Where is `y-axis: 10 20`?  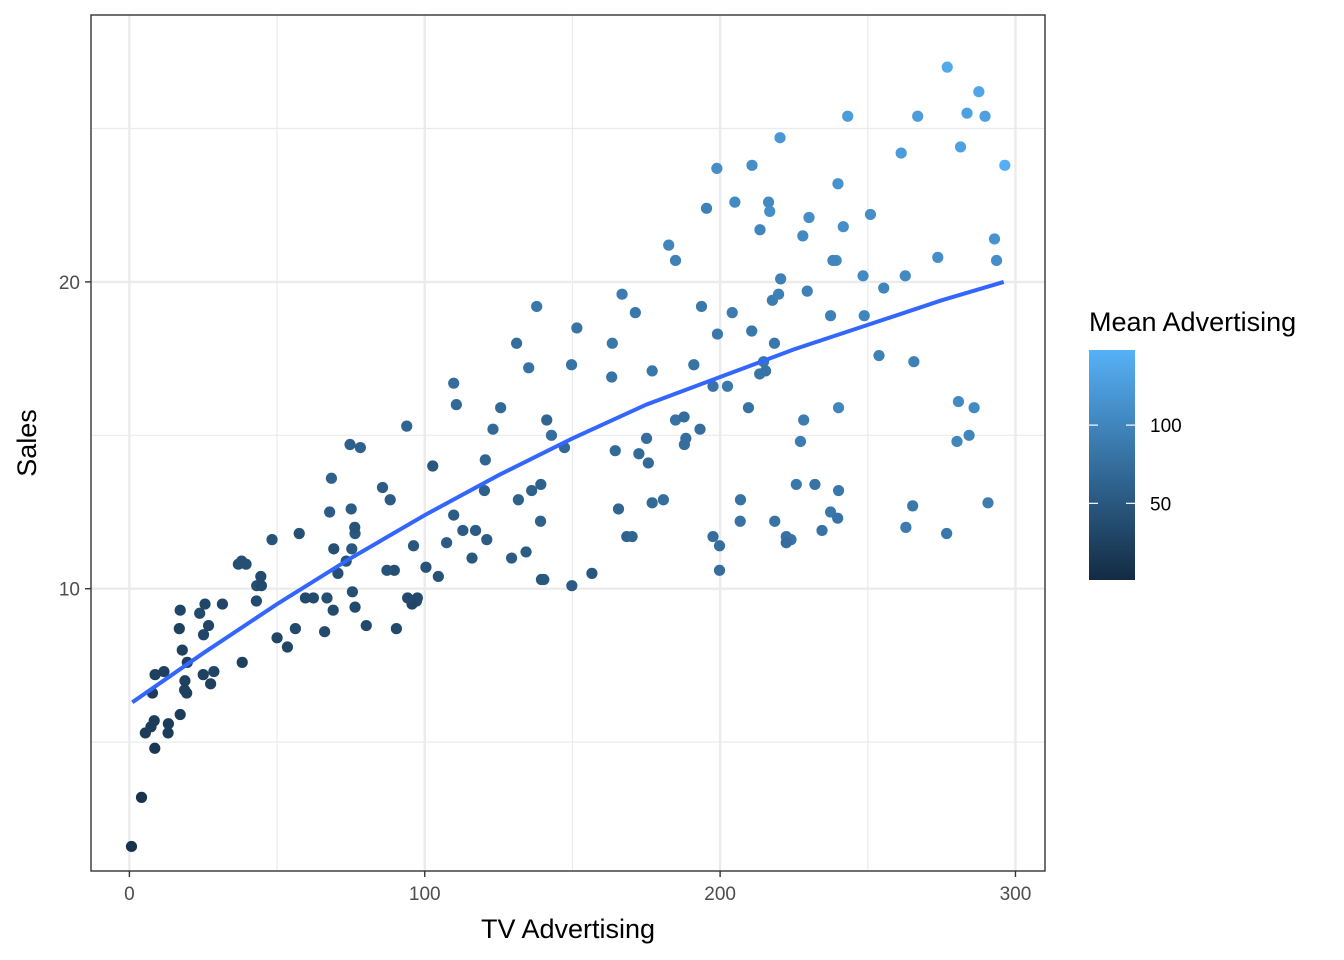 y-axis: 10 20 is located at coordinates (75, 437).